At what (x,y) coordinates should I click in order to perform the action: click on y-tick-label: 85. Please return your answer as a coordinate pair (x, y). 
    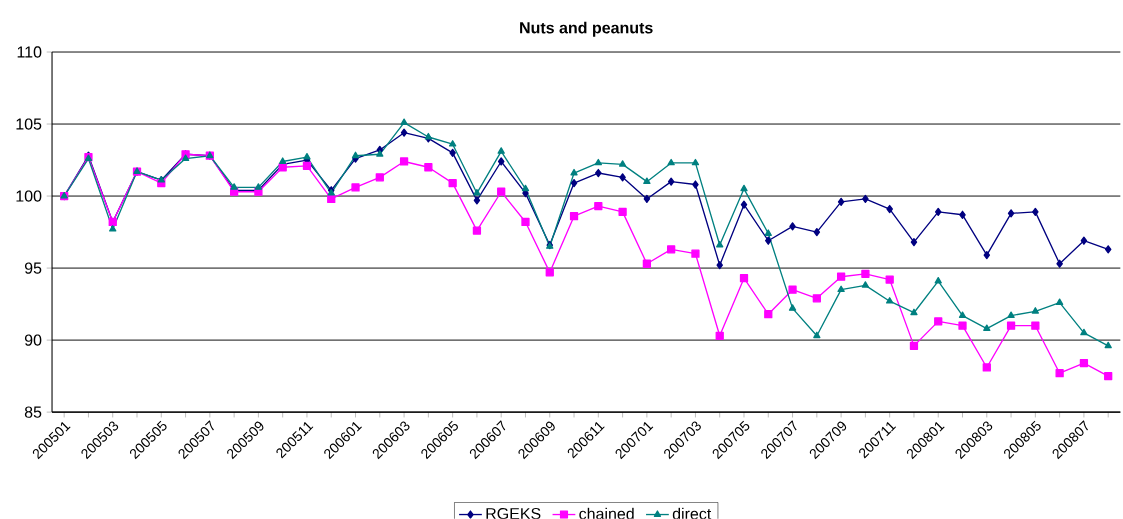
    Looking at the image, I should click on (33, 412).